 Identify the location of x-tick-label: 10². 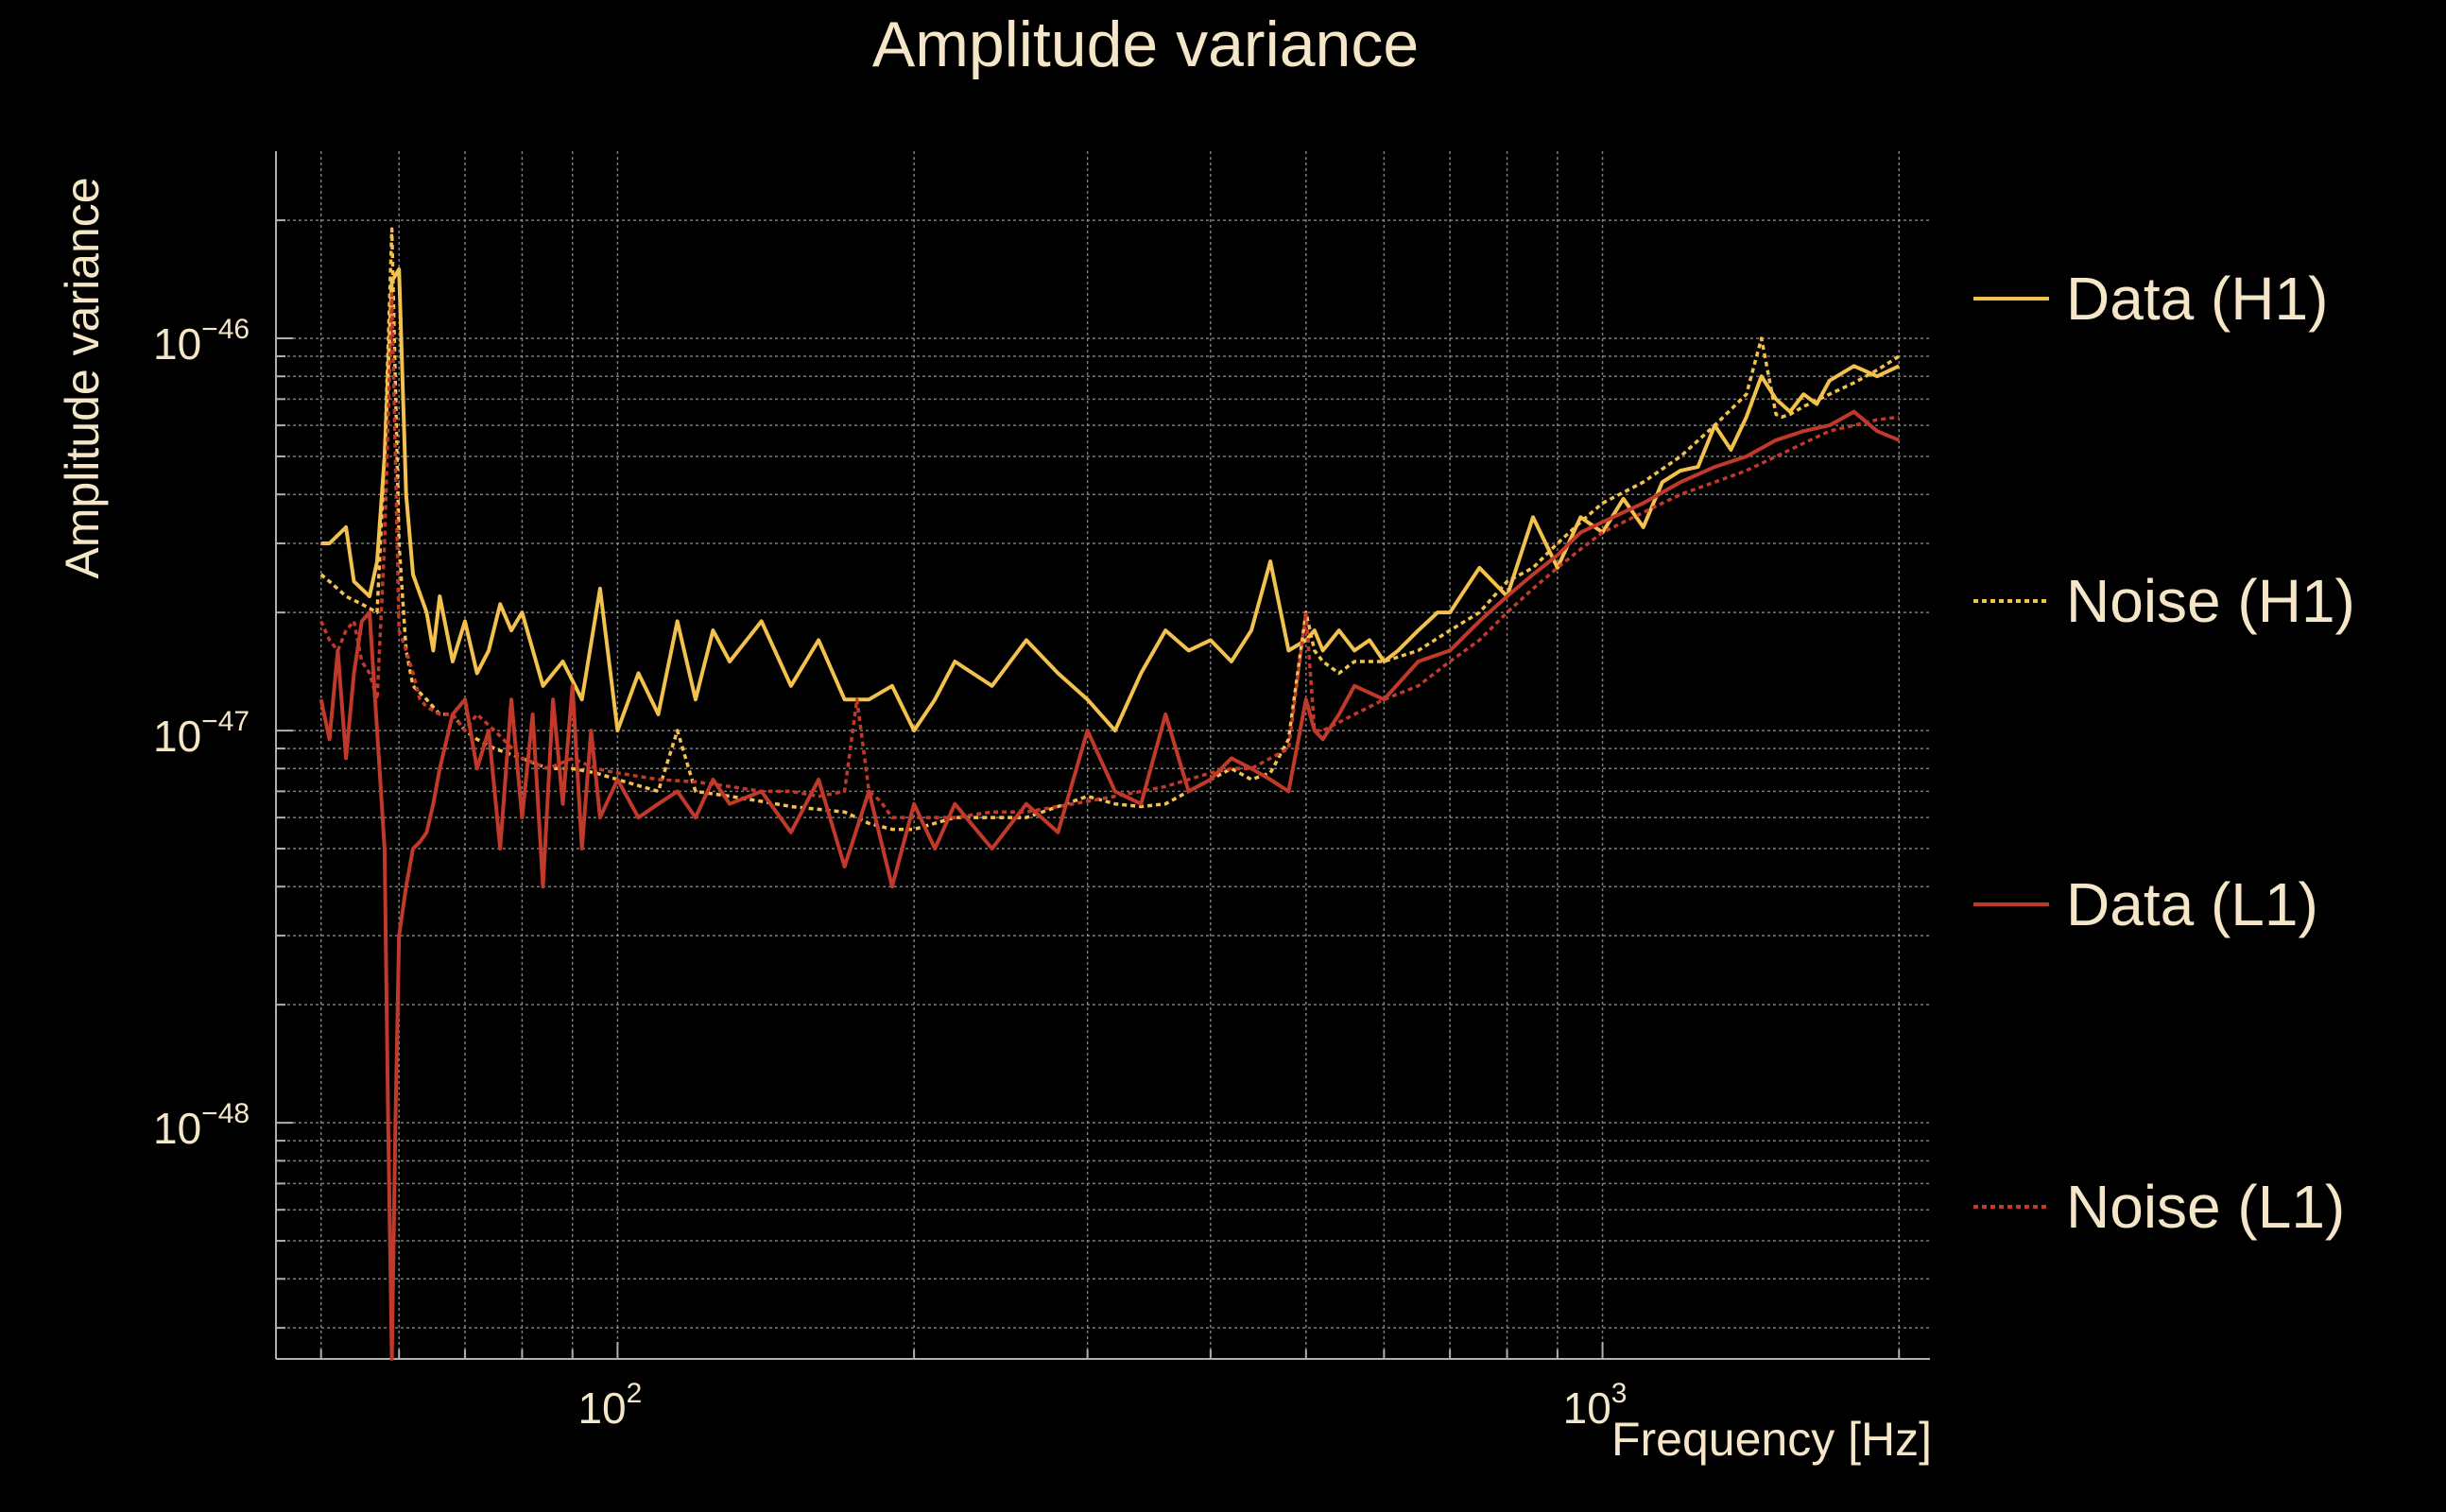
(609, 1405).